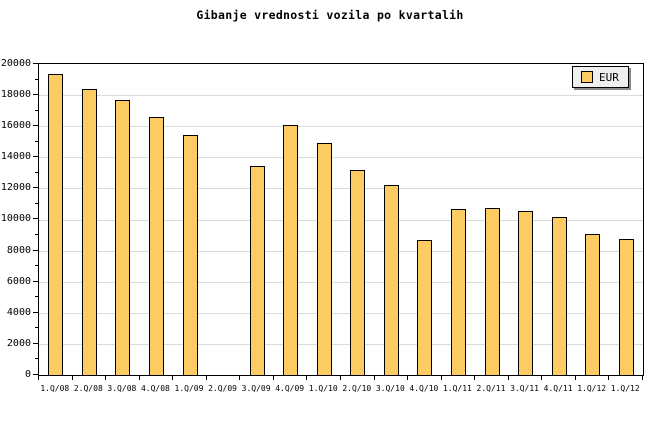  I want to click on bar-3.Q/10, so click(391, 280).